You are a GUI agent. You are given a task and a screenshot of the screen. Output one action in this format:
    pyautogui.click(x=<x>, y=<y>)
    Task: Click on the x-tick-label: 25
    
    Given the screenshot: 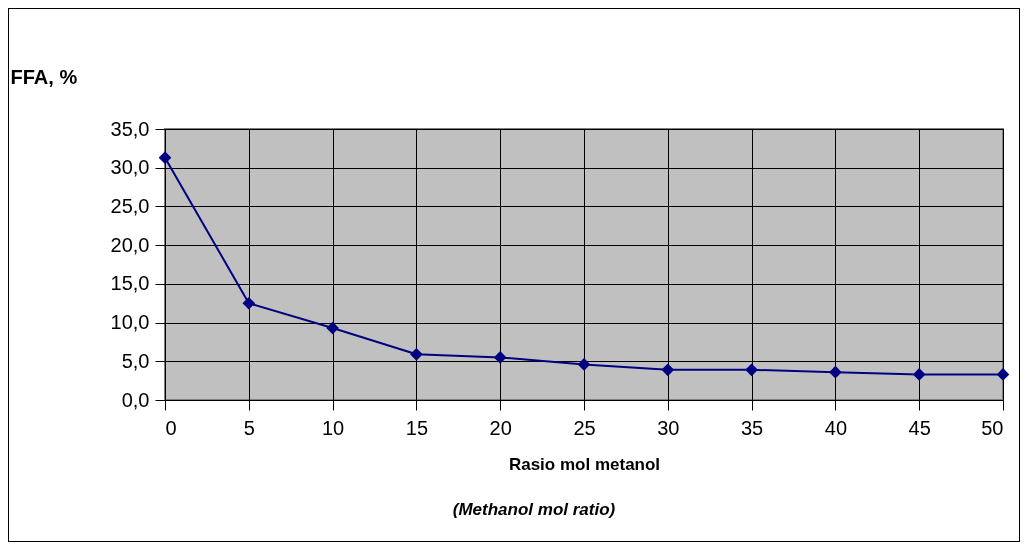 What is the action you would take?
    pyautogui.click(x=584, y=427)
    